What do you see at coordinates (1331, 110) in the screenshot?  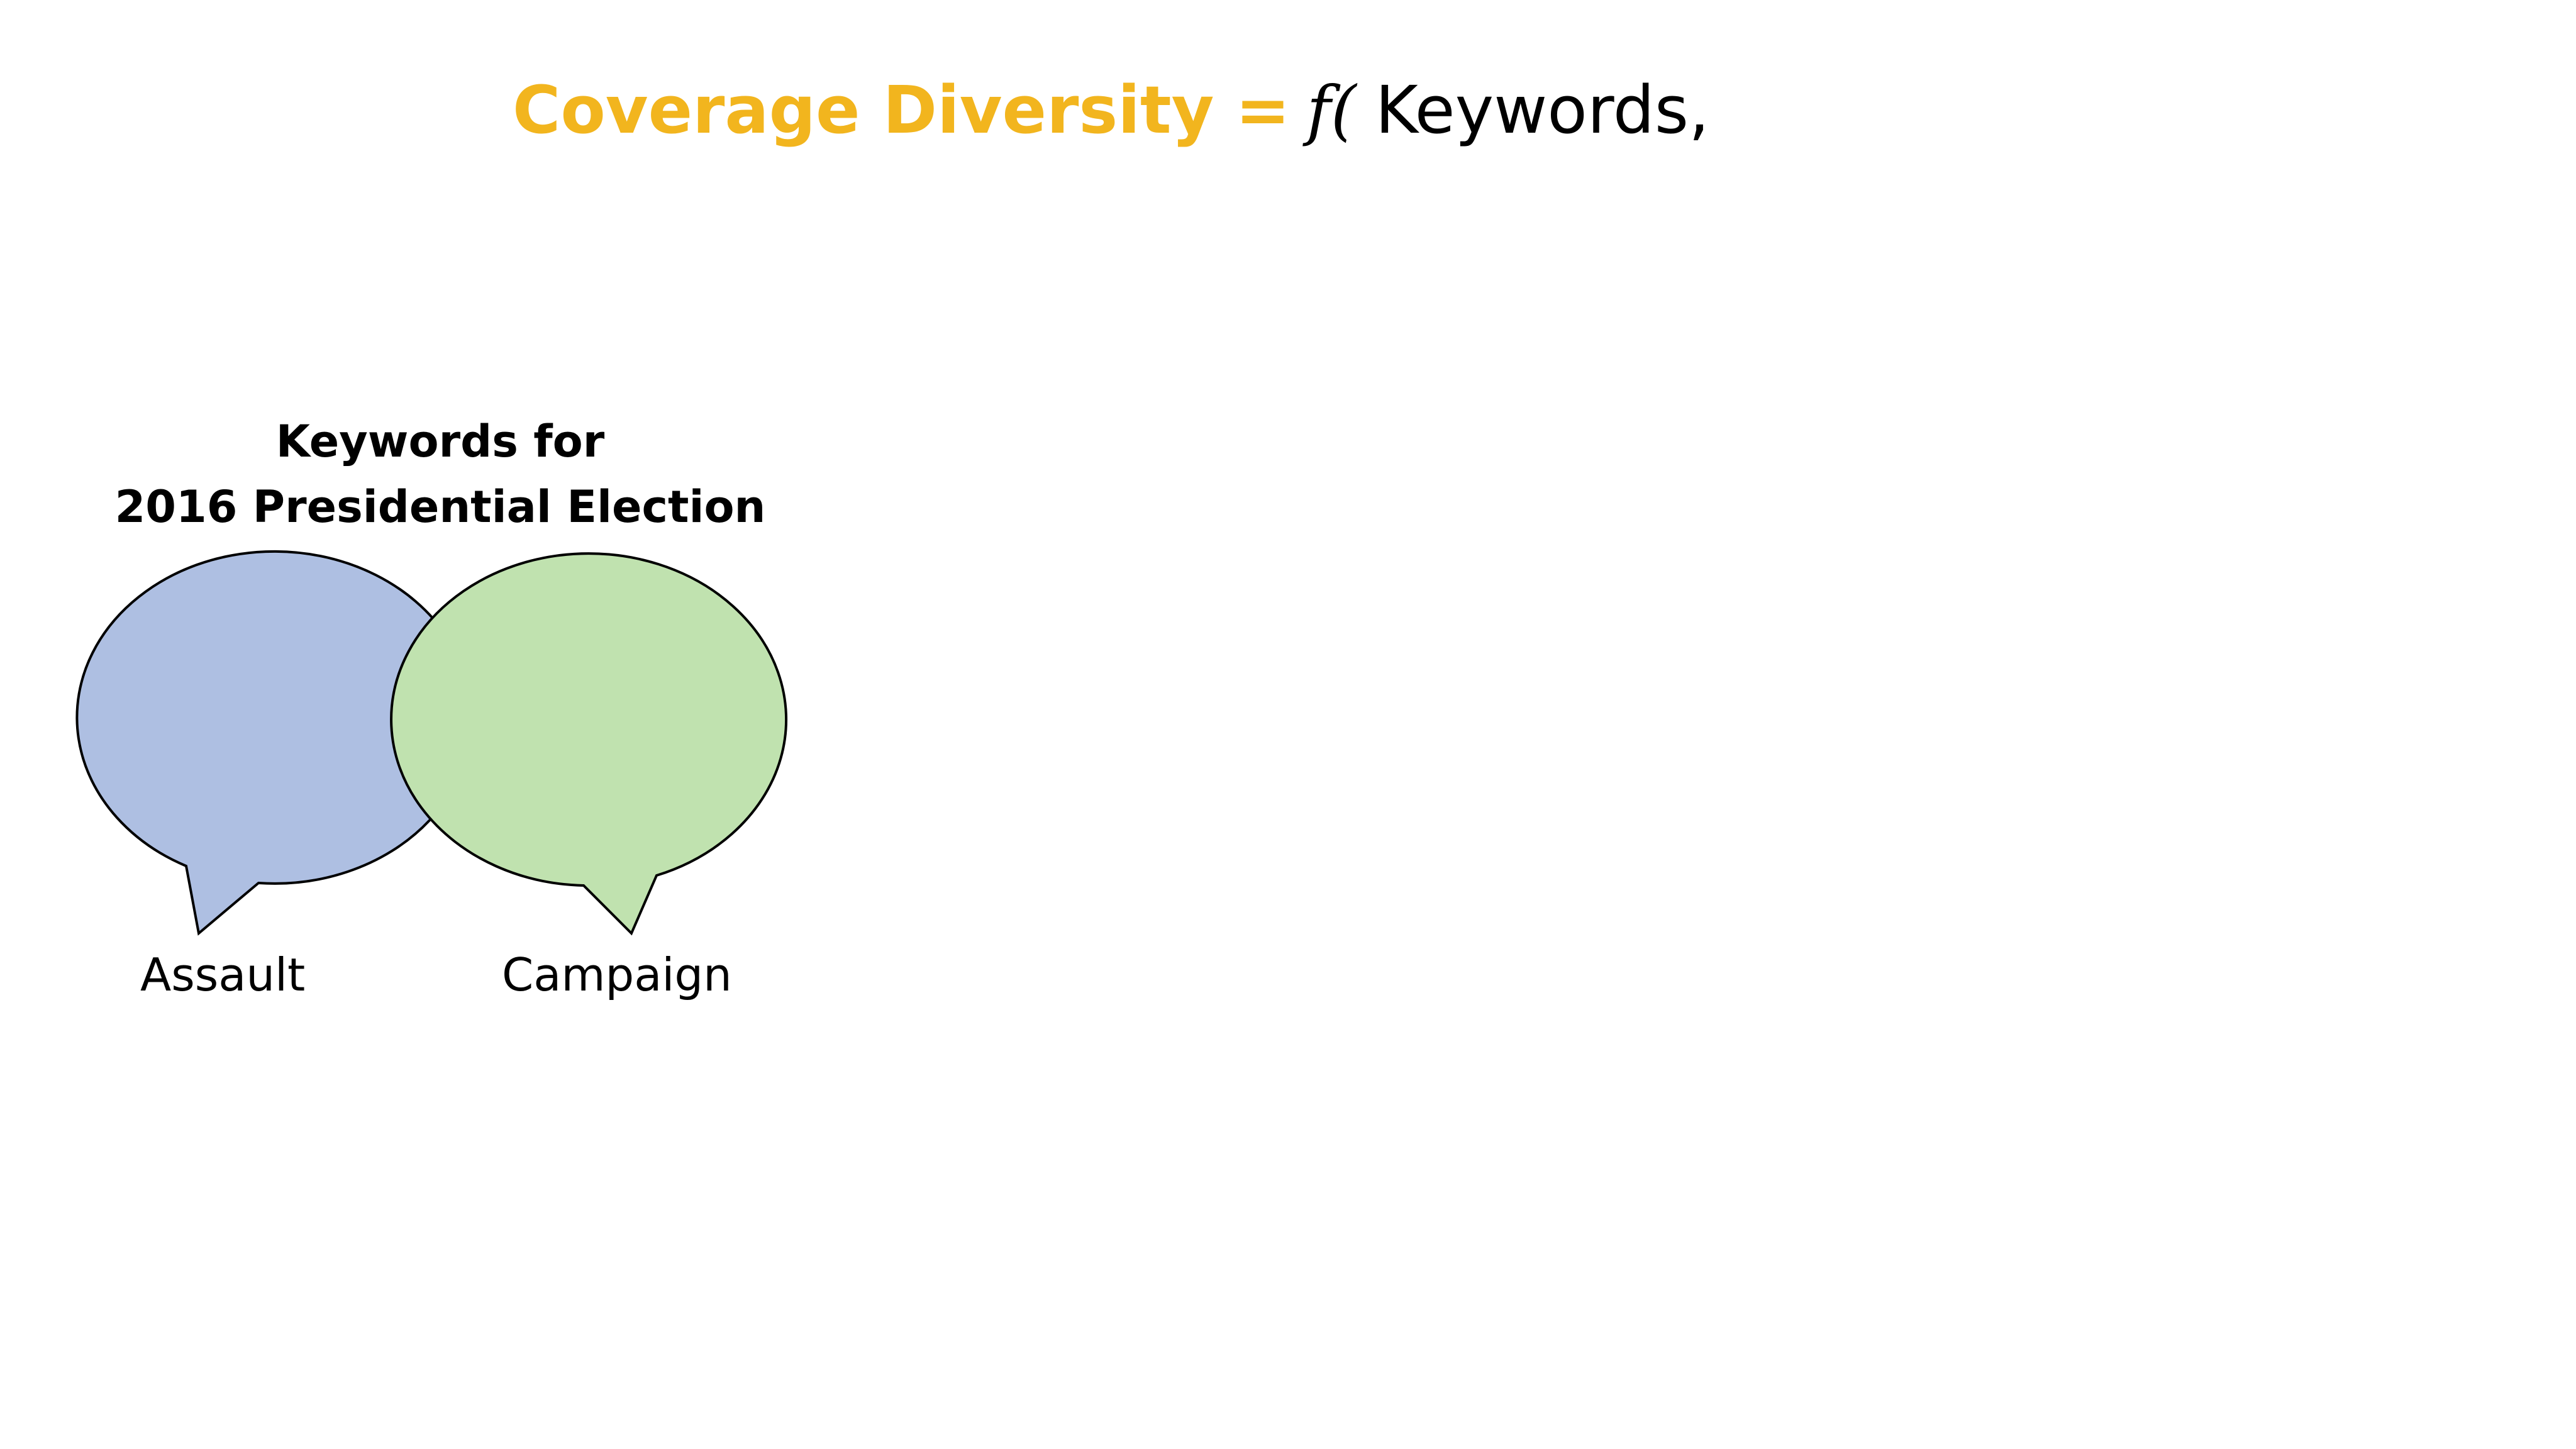 I see `formula-function: f(` at bounding box center [1331, 110].